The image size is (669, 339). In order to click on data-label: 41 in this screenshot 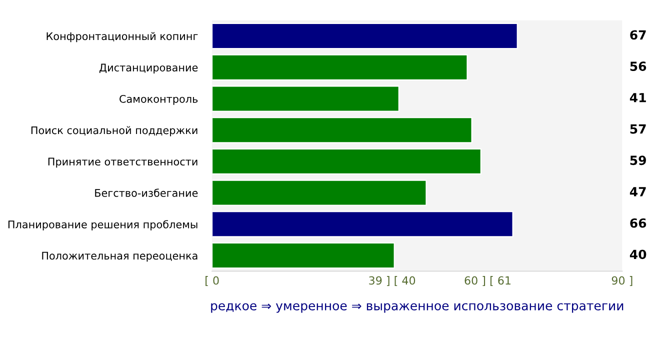, I will do `click(638, 97)`.